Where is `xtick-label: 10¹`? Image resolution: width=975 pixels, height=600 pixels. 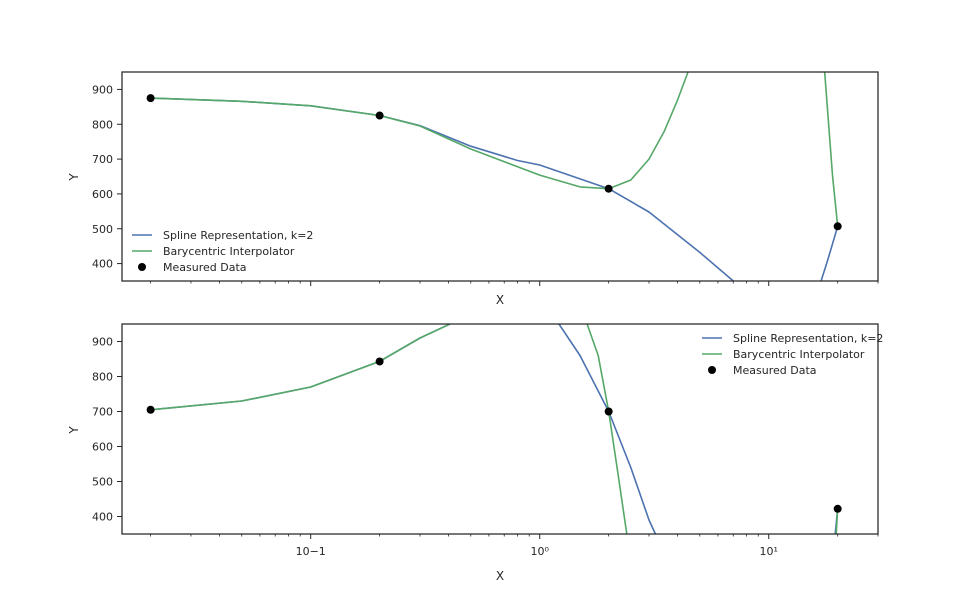
xtick-label: 10¹ is located at coordinates (769, 551).